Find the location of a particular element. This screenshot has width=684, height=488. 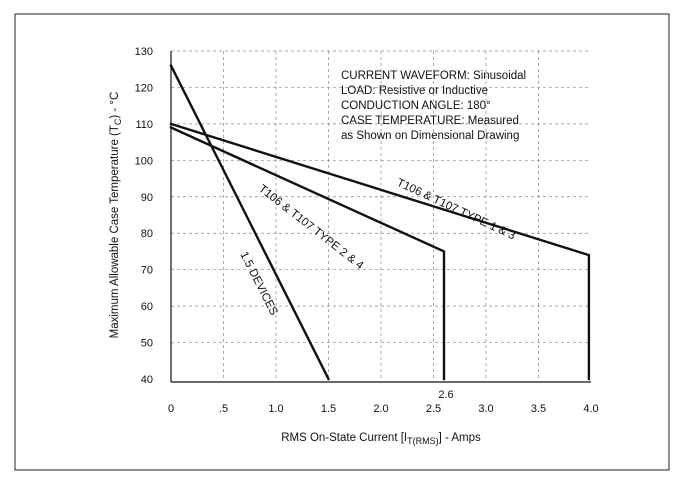

y-tick-label: 130 is located at coordinates (144, 52).